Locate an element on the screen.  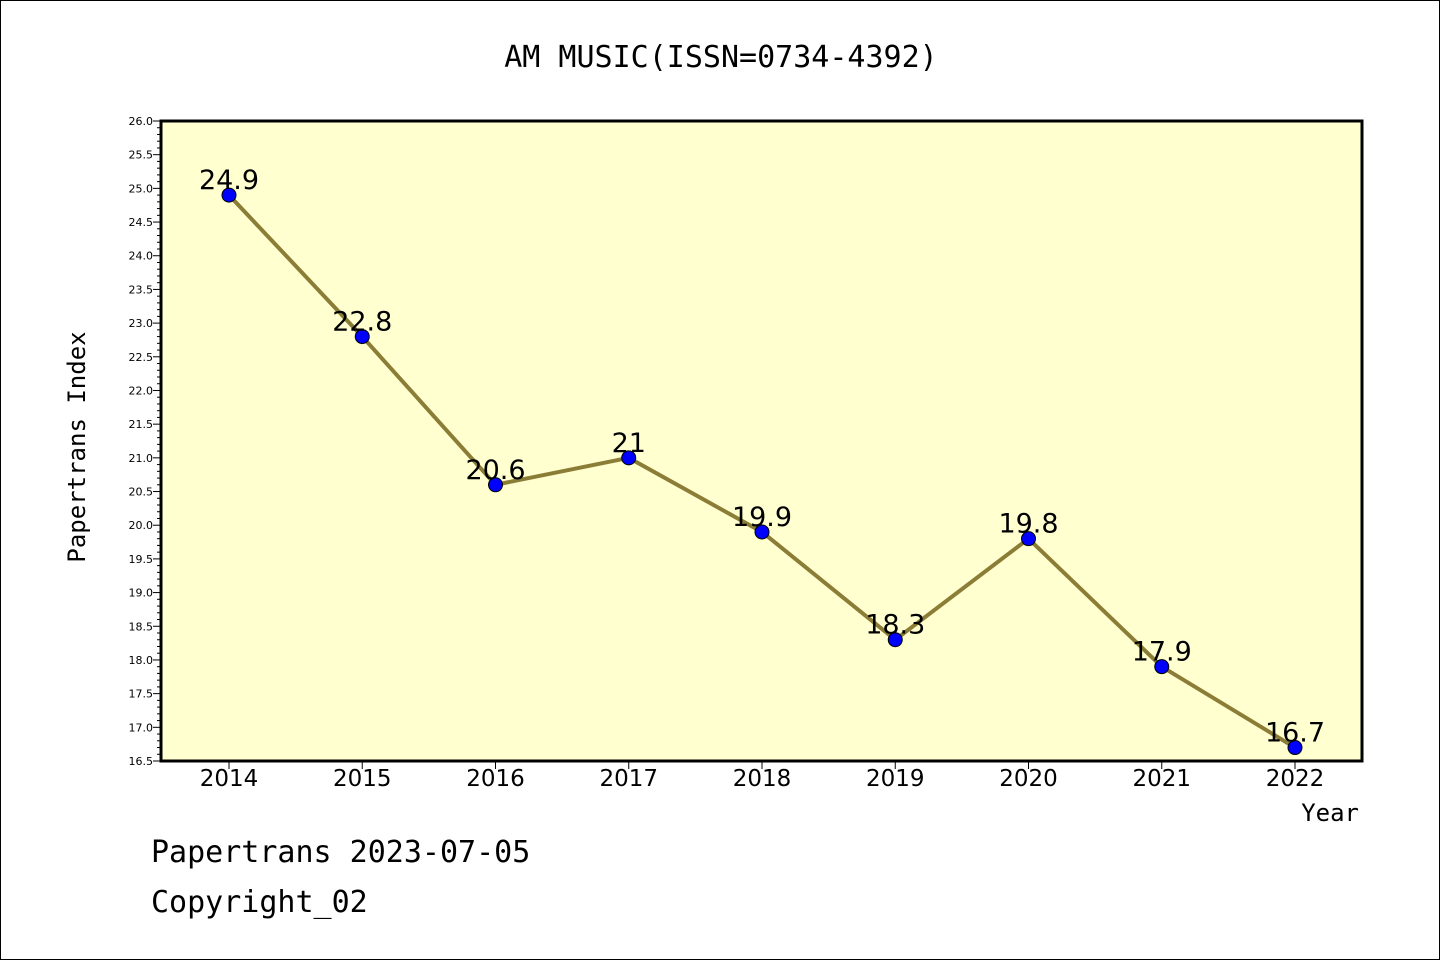
chart-title: AM MUSIC(ISSN=0734-4392) is located at coordinates (720, 57).